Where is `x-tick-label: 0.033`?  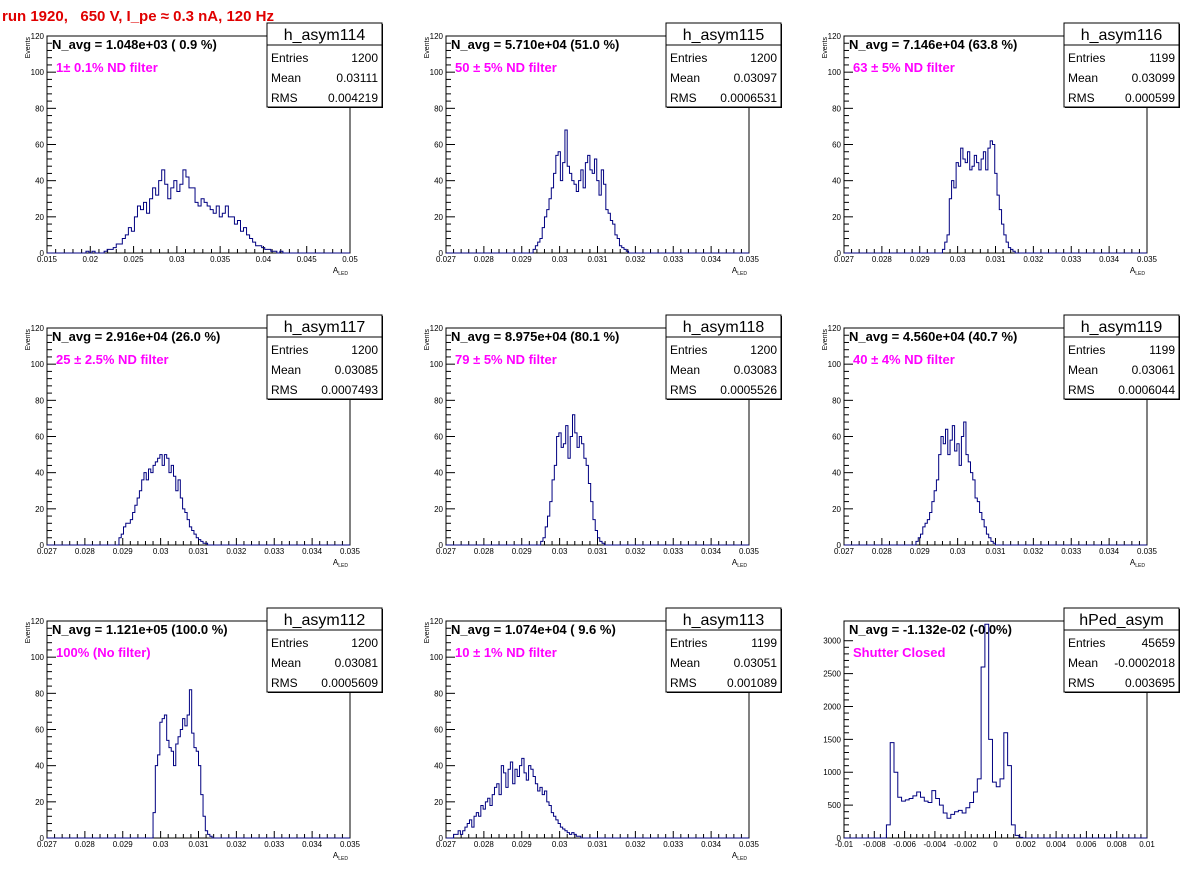 x-tick-label: 0.033 is located at coordinates (1071, 551).